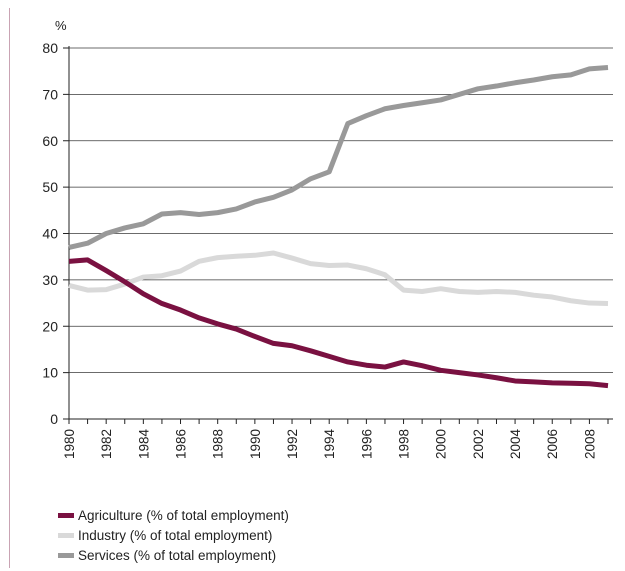 The height and width of the screenshot is (571, 625). Describe the element at coordinates (50, 326) in the screenshot. I see `y-tick-label: 20` at that location.